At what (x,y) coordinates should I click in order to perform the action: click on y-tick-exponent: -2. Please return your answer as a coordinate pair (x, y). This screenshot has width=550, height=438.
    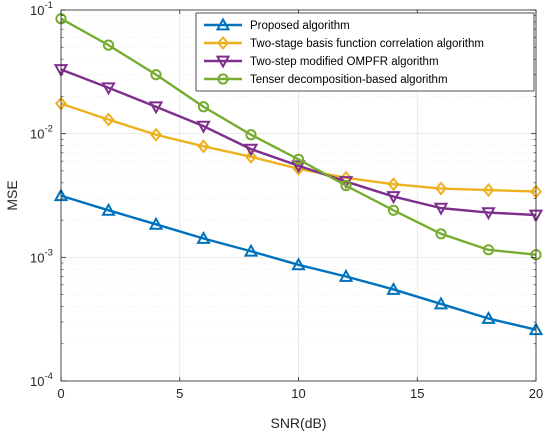
    Looking at the image, I should click on (48, 129).